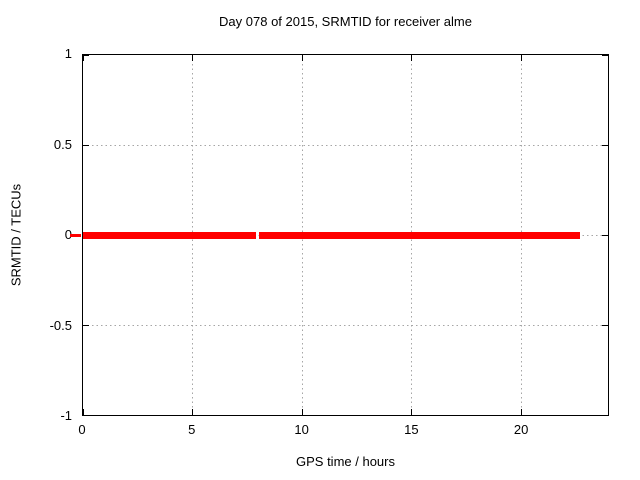 The height and width of the screenshot is (480, 640). I want to click on x-tick-labels: 0 5 10 15 20, so click(343, 430).